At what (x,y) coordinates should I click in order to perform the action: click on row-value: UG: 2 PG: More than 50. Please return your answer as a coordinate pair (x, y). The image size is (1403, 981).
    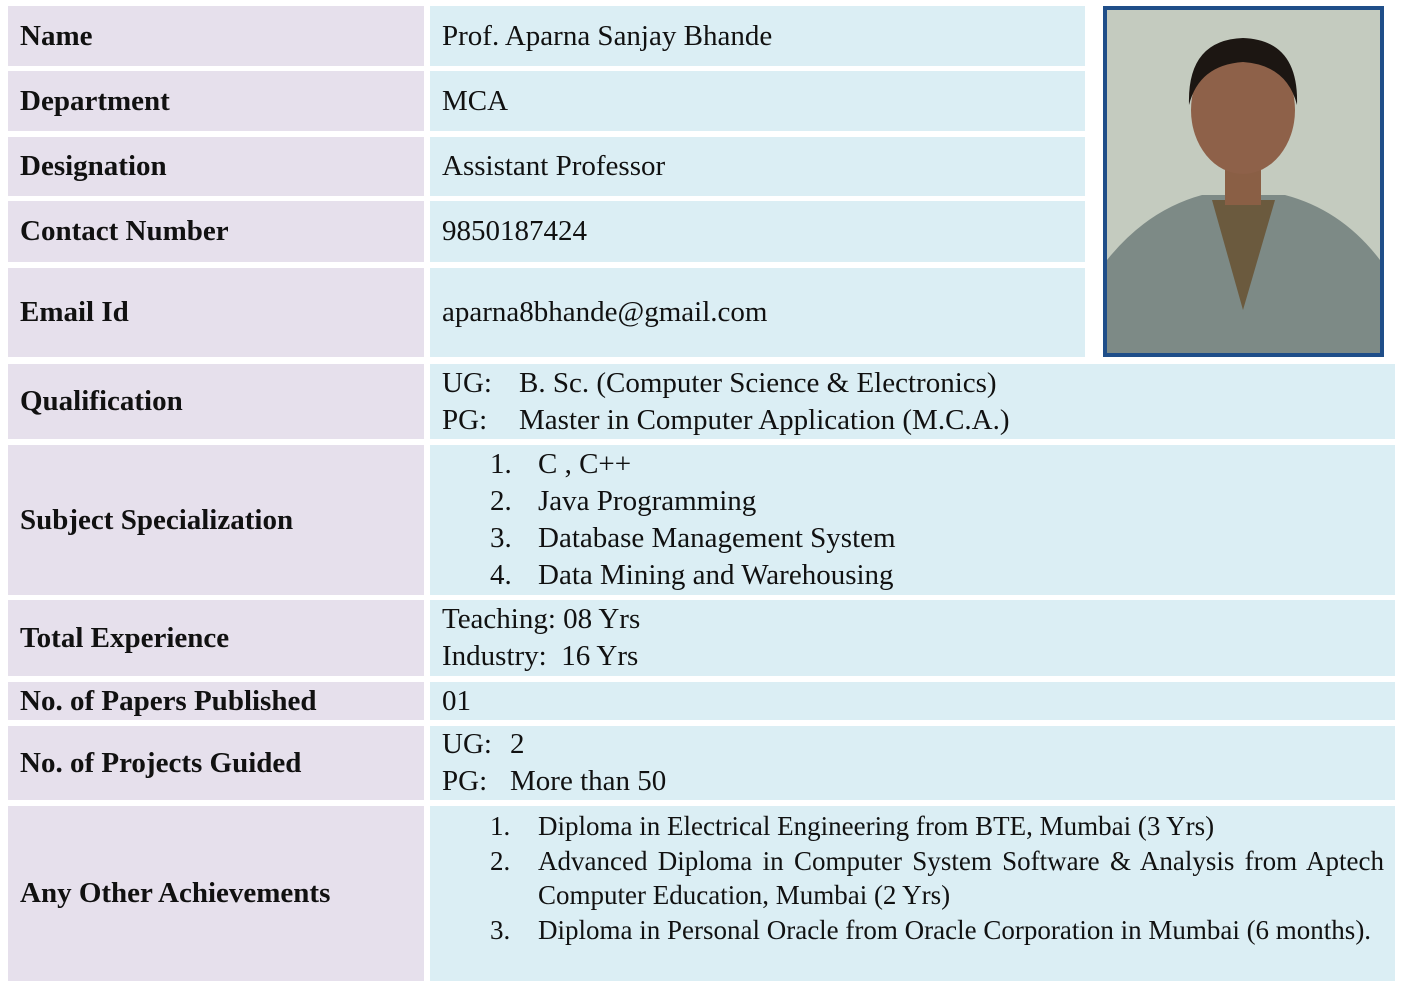
    Looking at the image, I should click on (912, 763).